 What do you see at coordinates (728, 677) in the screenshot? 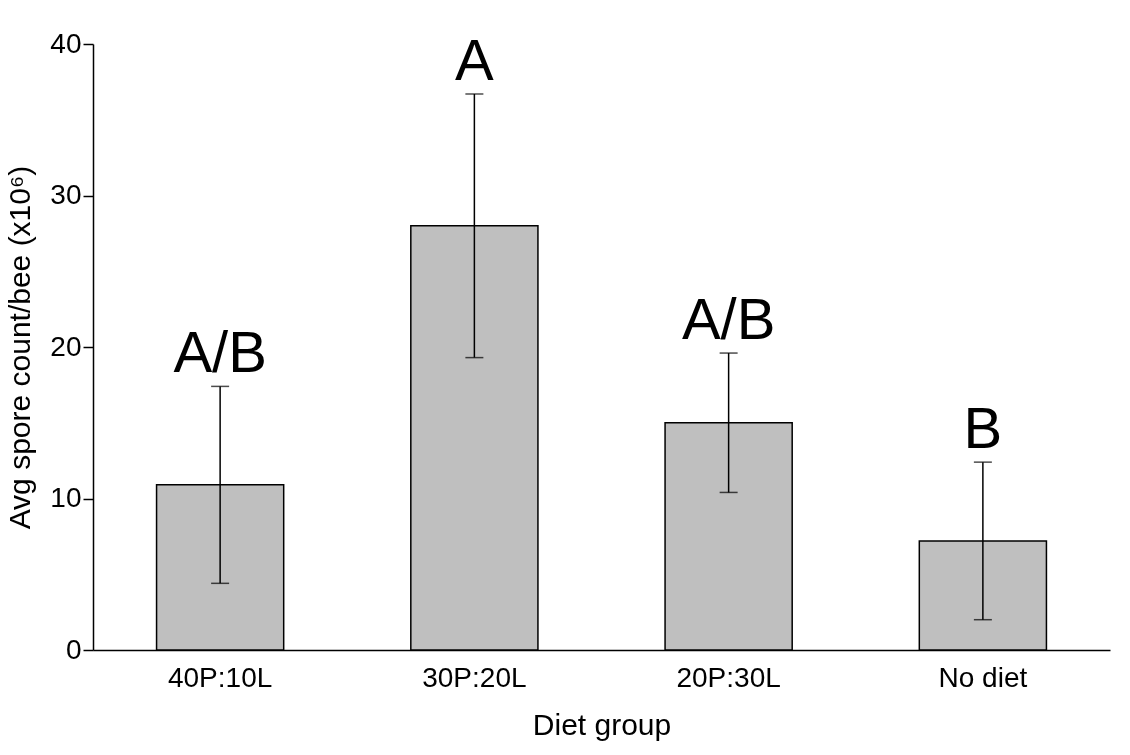
I see `x-tick-label: 20P:30L` at bounding box center [728, 677].